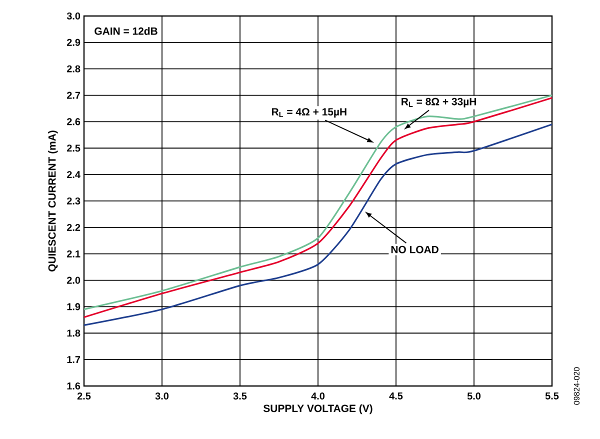 The width and height of the screenshot is (600, 439). What do you see at coordinates (73, 174) in the screenshot?
I see `y-tick-label: 2.4` at bounding box center [73, 174].